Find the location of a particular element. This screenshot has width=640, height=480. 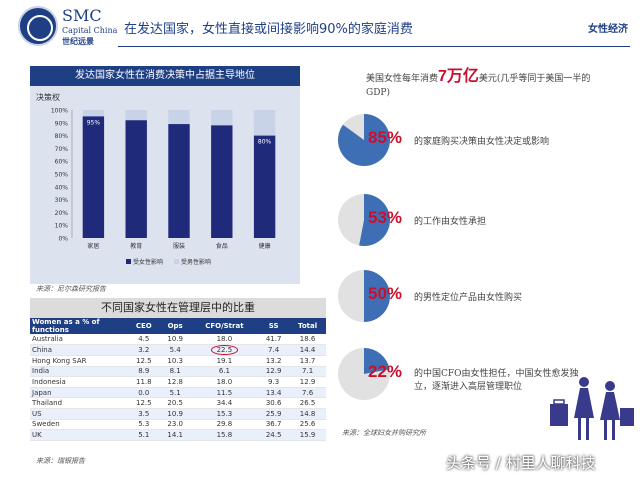

value-cell: 22.5 is located at coordinates (224, 350).